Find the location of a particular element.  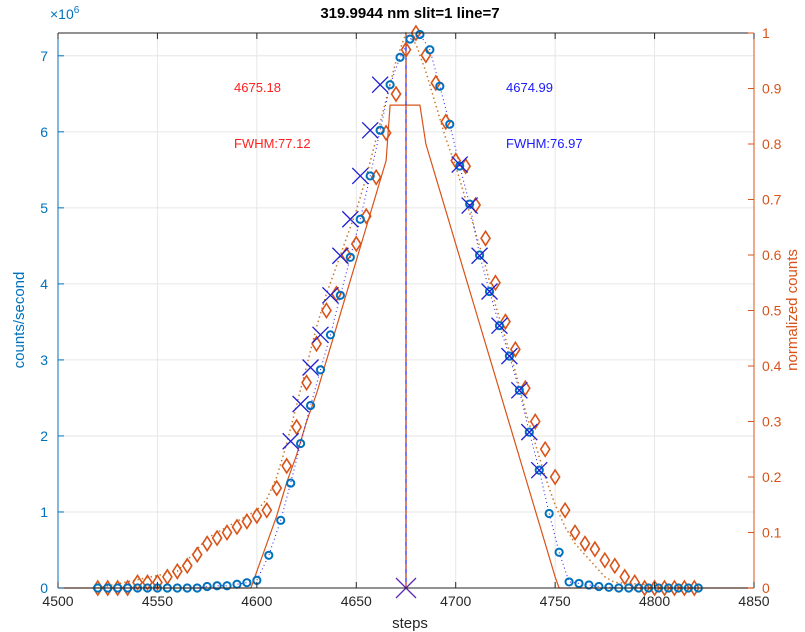

y-tick-label-right: 0.7 is located at coordinates (772, 200).